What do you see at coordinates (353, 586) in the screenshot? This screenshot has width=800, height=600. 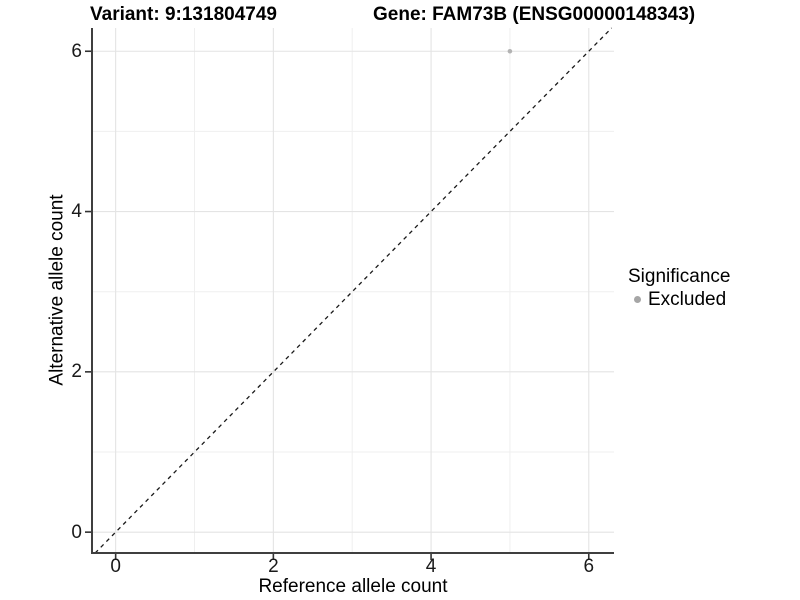 I see `x-axis-title: Reference allele count` at bounding box center [353, 586].